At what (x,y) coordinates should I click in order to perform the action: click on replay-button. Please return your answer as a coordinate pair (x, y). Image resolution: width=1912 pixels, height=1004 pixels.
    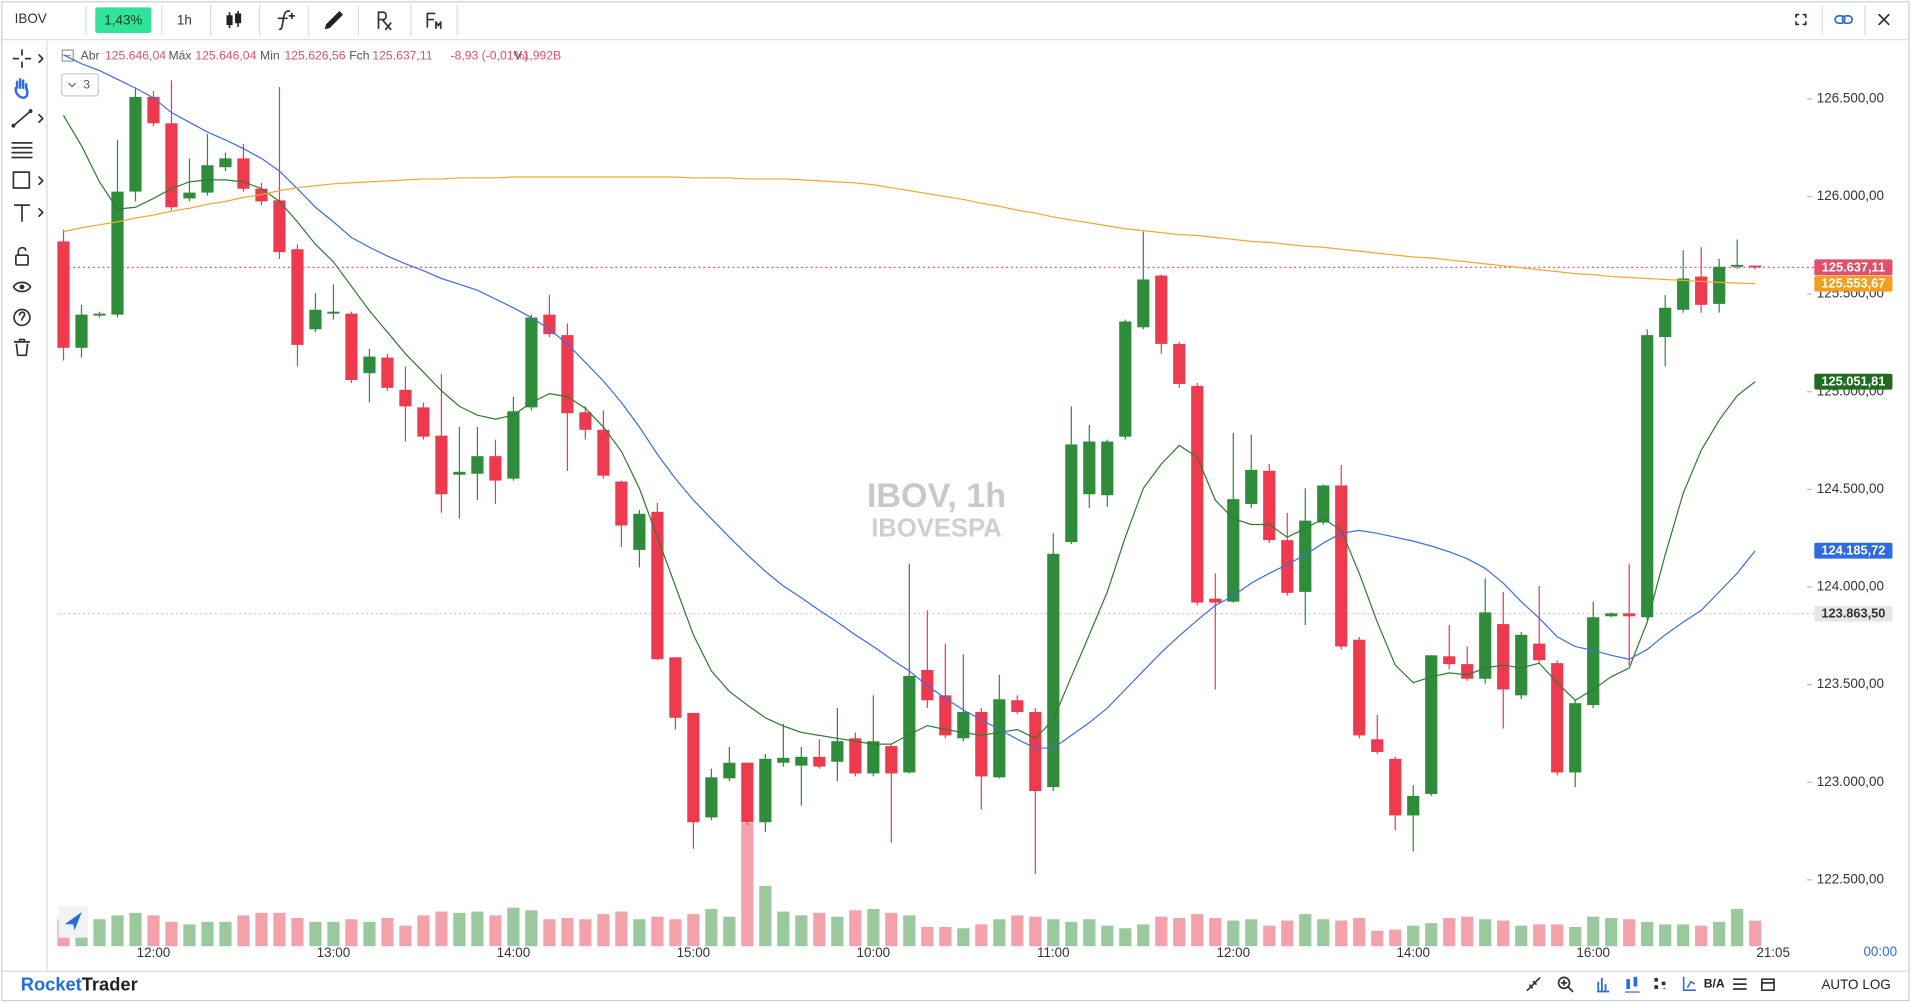
    Looking at the image, I should click on (384, 21).